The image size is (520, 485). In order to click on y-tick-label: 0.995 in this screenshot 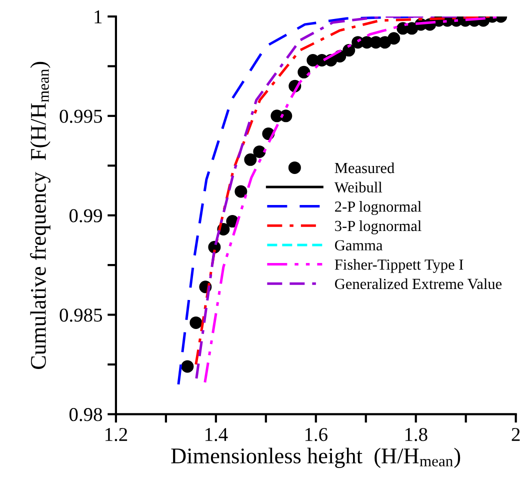, I will do `click(81, 116)`.